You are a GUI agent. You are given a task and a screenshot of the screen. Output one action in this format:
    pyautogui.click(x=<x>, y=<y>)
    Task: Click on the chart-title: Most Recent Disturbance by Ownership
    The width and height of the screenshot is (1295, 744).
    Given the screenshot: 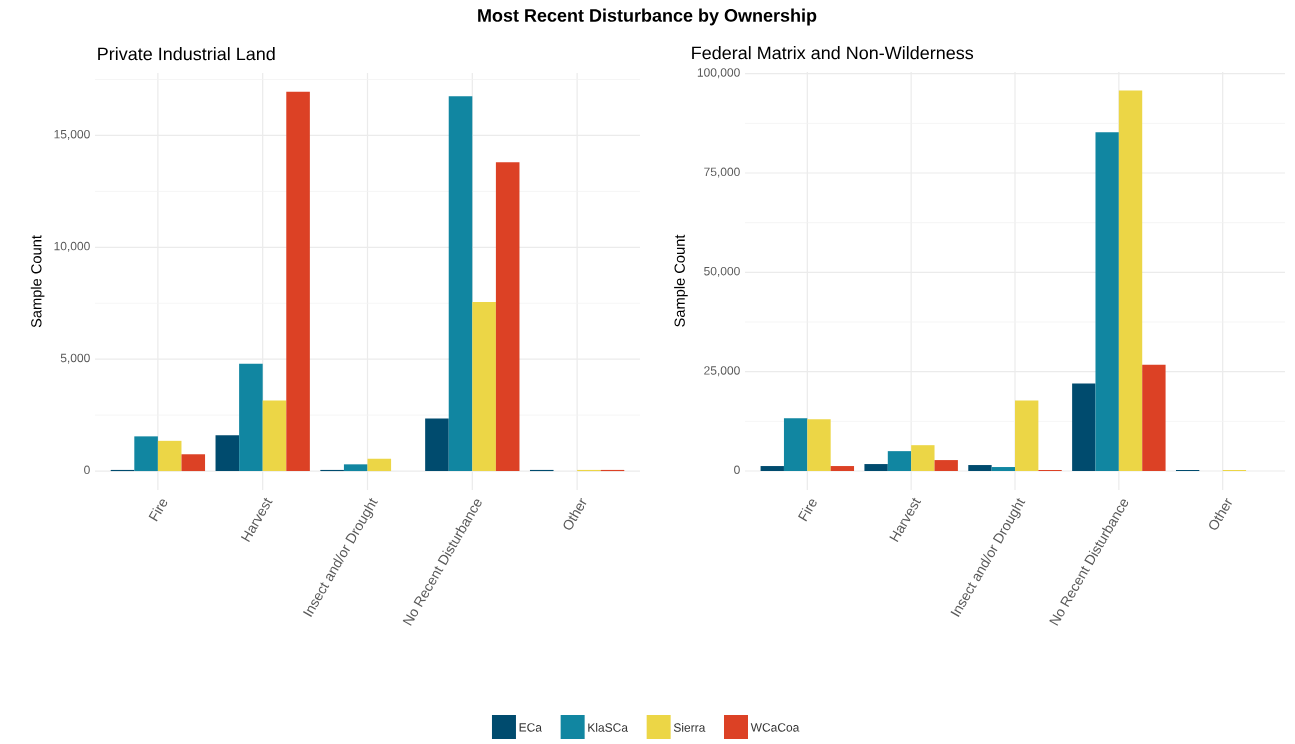 What is the action you would take?
    pyautogui.click(x=647, y=17)
    